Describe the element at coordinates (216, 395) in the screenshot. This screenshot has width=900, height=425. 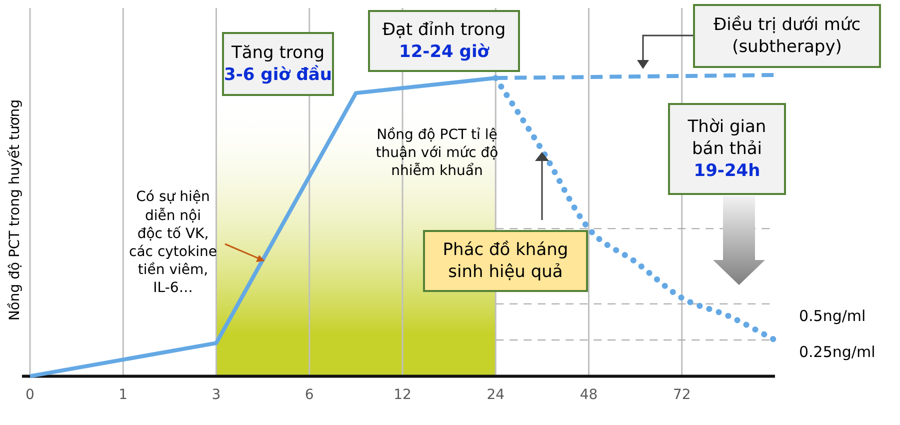
I see `x-tick-label: 3` at that location.